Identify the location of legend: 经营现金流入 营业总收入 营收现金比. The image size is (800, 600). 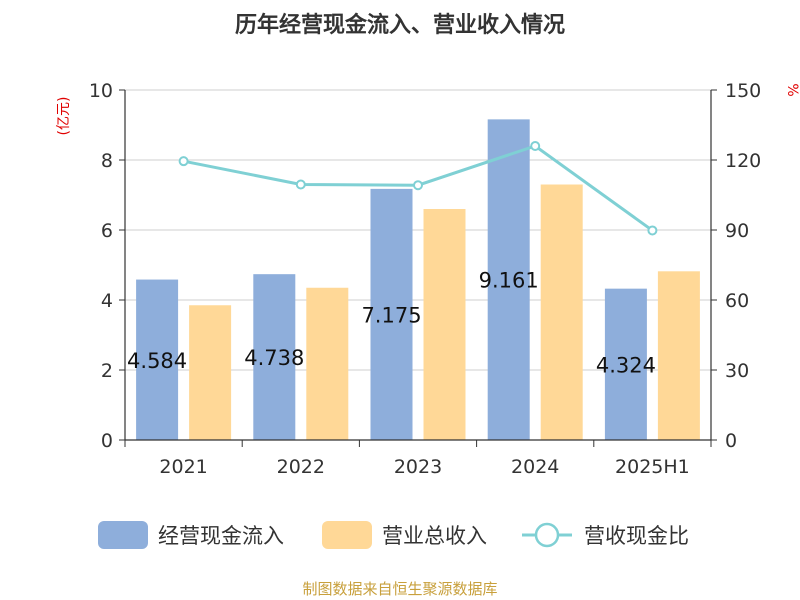
(393, 535).